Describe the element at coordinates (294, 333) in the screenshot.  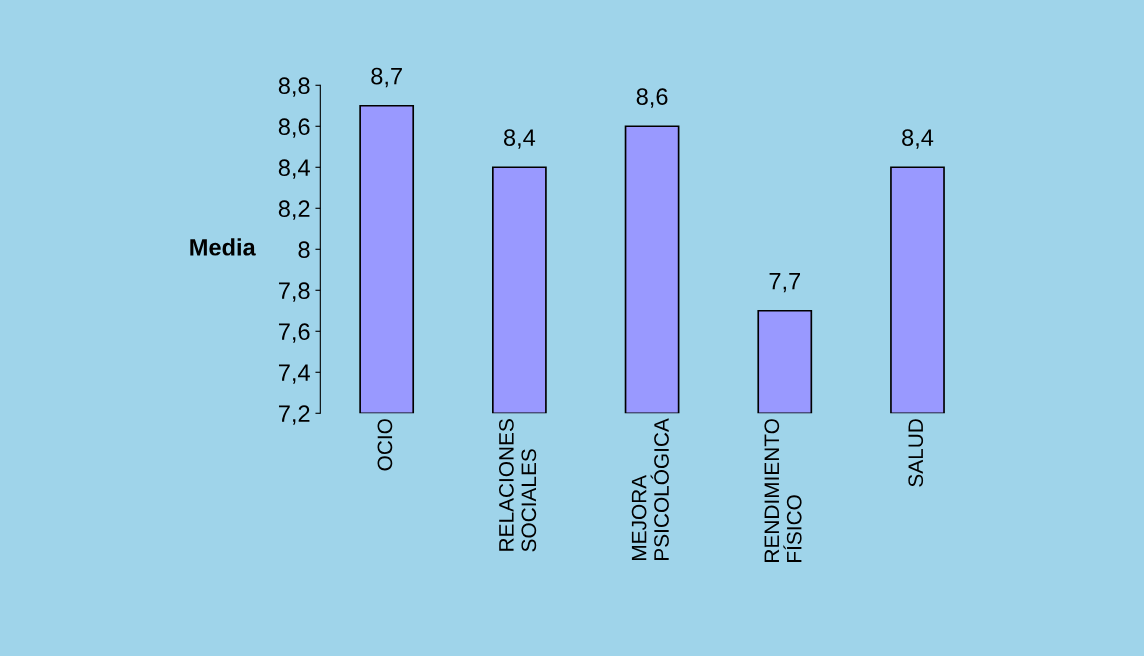
I see `y-tick-label: 7,6` at that location.